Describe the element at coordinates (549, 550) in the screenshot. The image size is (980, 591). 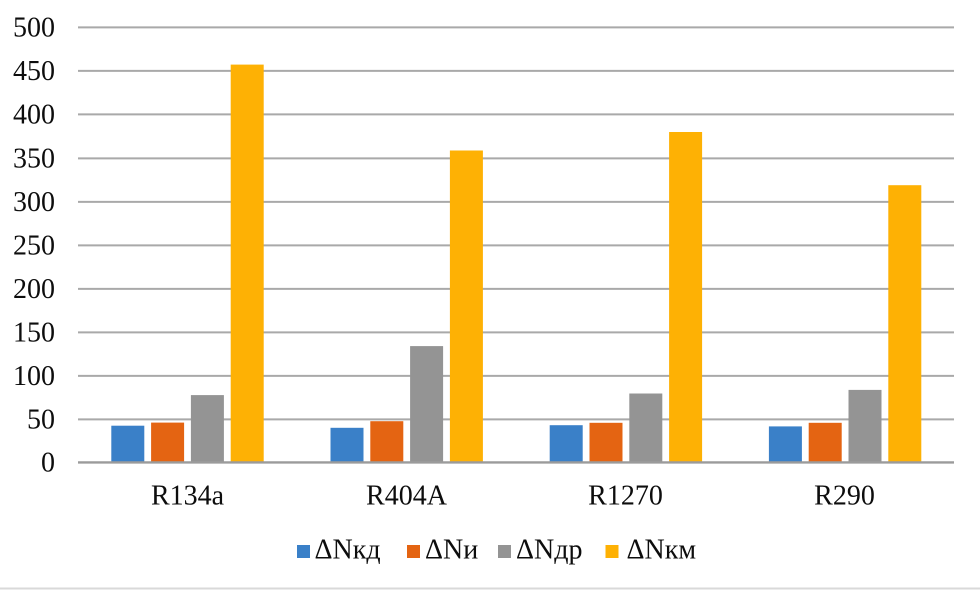
I see `svg-text: ΔNдр` at that location.